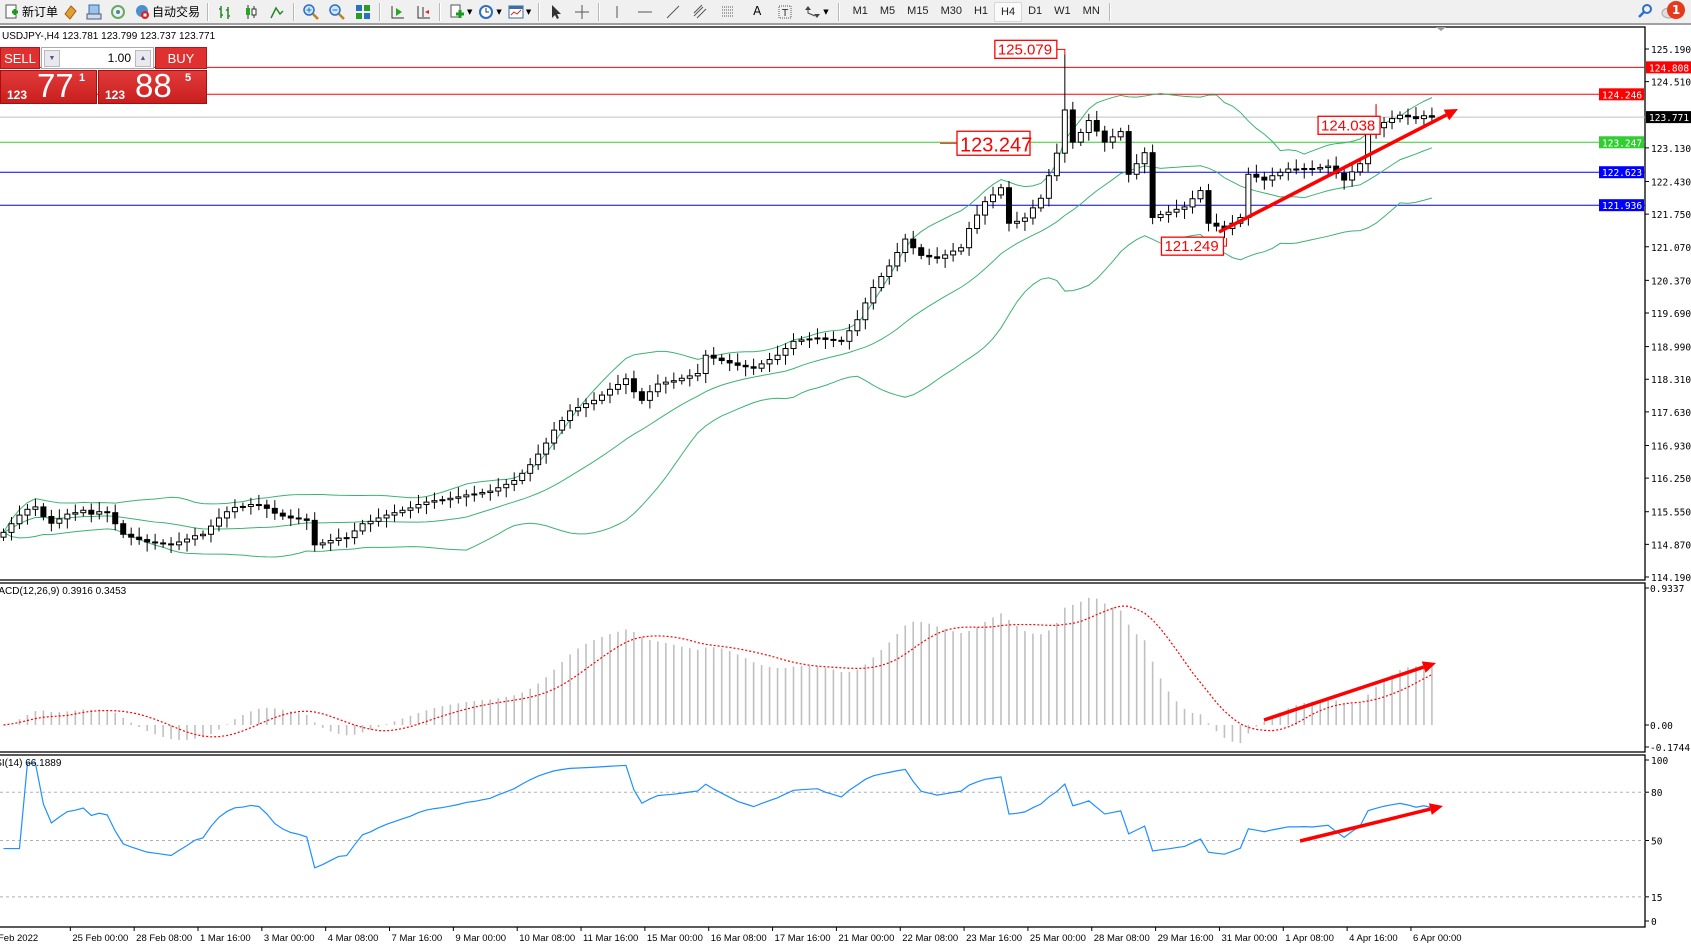 This screenshot has height=946, width=1691. What do you see at coordinates (516, 12) in the screenshot?
I see `templates-icon` at bounding box center [516, 12].